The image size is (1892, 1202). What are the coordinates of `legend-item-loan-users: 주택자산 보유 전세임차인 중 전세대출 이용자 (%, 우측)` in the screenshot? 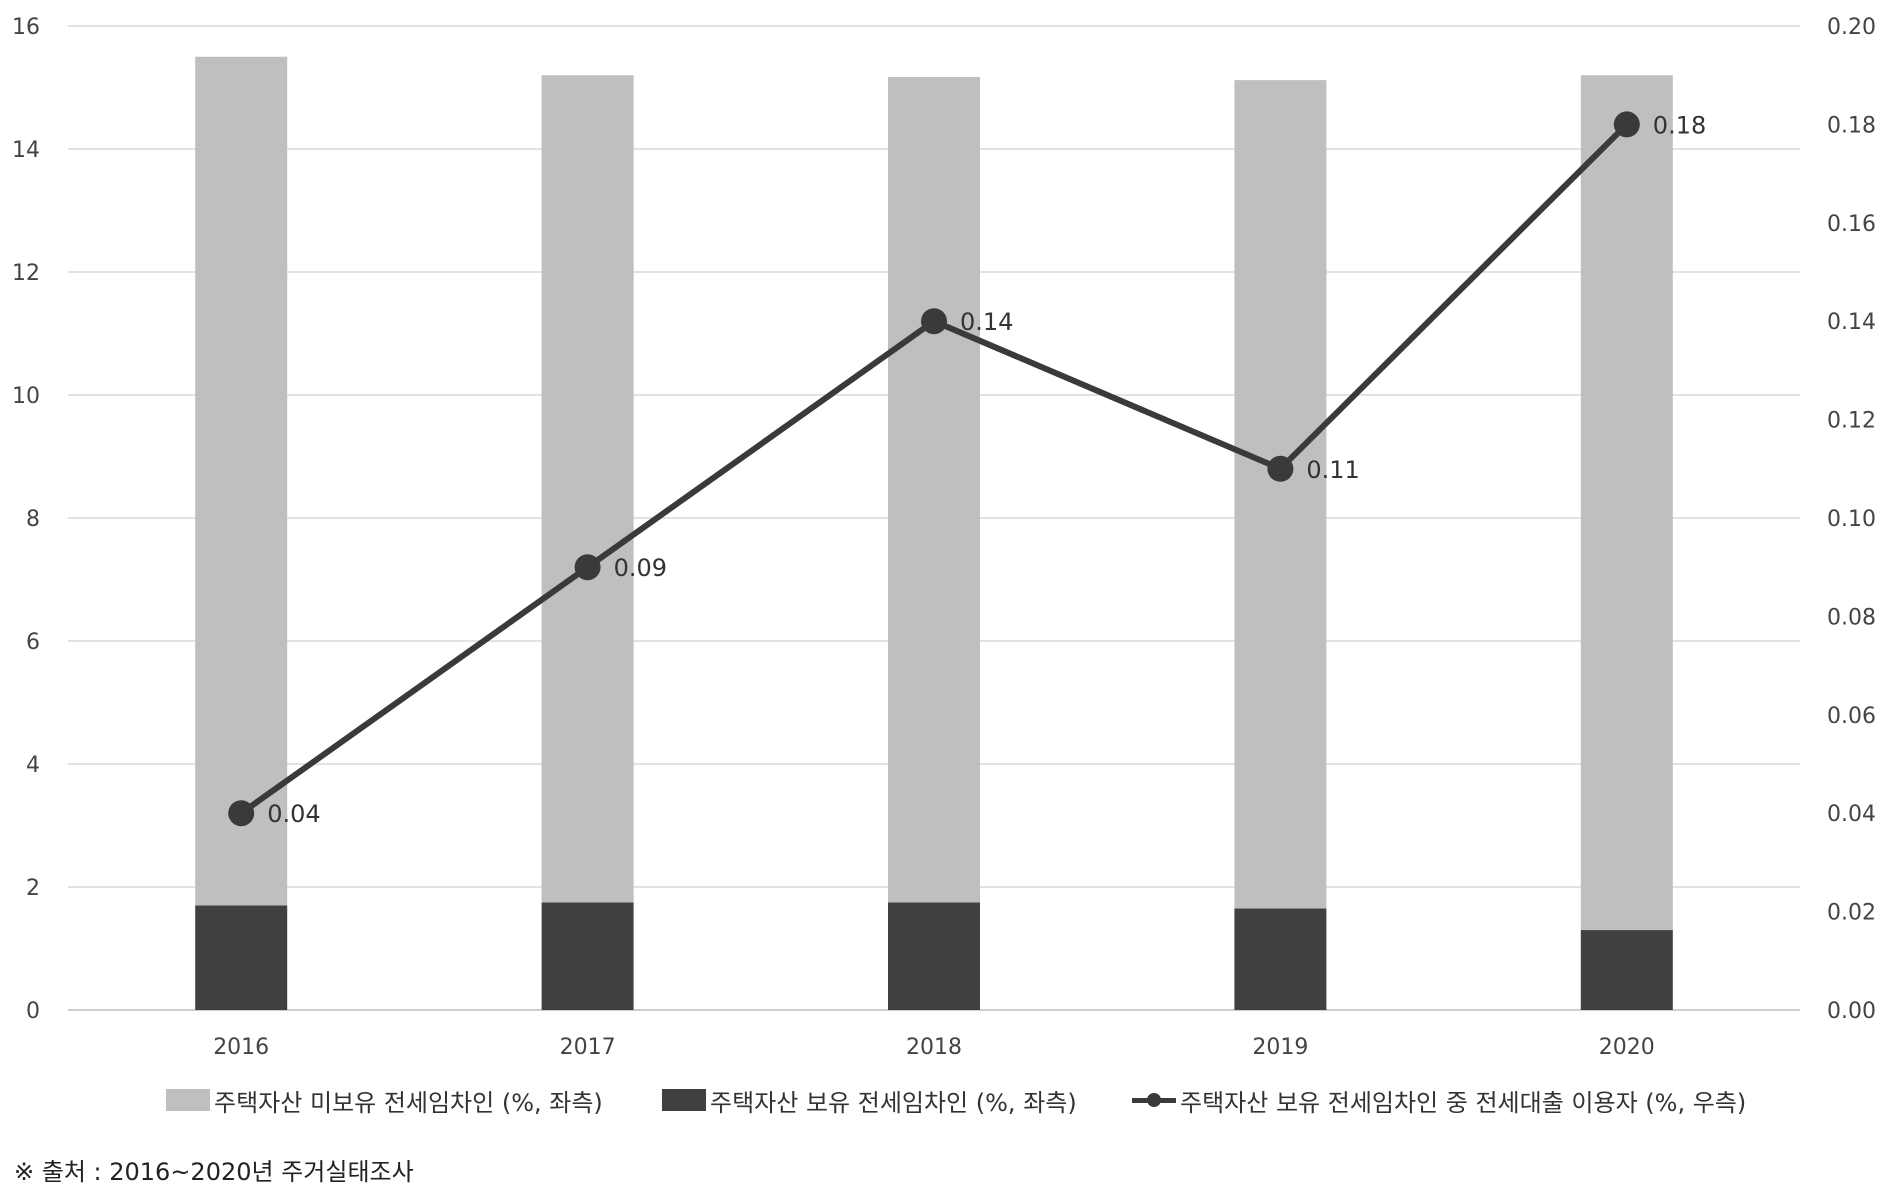 It's located at (1439, 1100).